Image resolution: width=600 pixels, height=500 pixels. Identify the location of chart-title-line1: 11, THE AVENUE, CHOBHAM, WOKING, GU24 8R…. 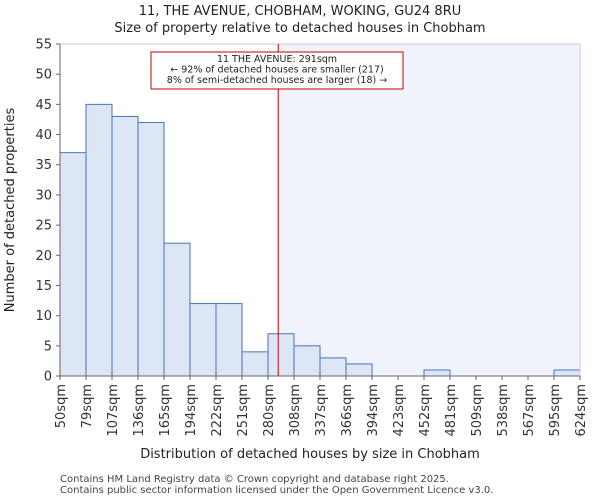
(300, 11).